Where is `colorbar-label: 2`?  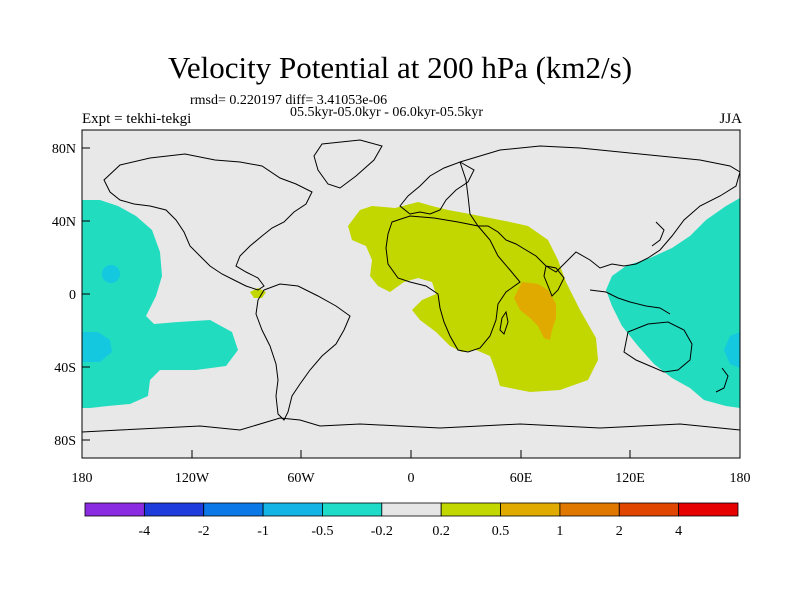 colorbar-label: 2 is located at coordinates (619, 531).